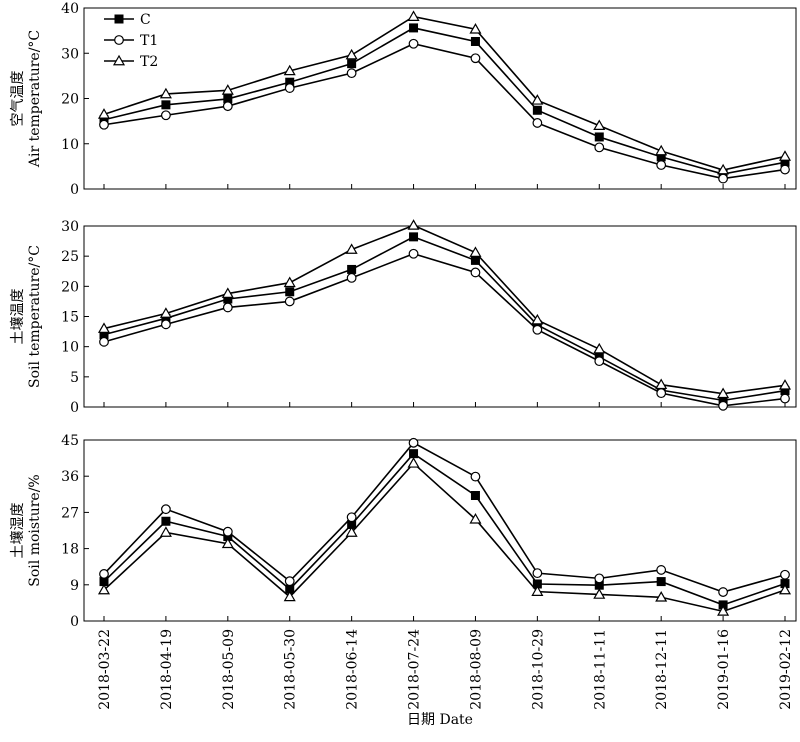 This screenshot has height=742, width=800. I want to click on x-tick-label: 2018-08-09, so click(476, 669).